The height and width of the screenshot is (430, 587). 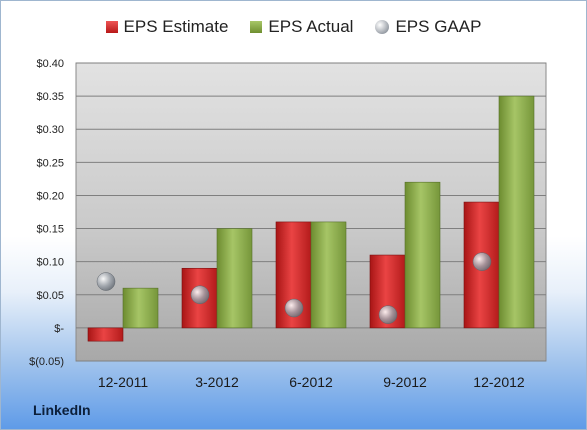 I want to click on legend-label-eps-gaap: EPS GAAP, so click(x=438, y=26).